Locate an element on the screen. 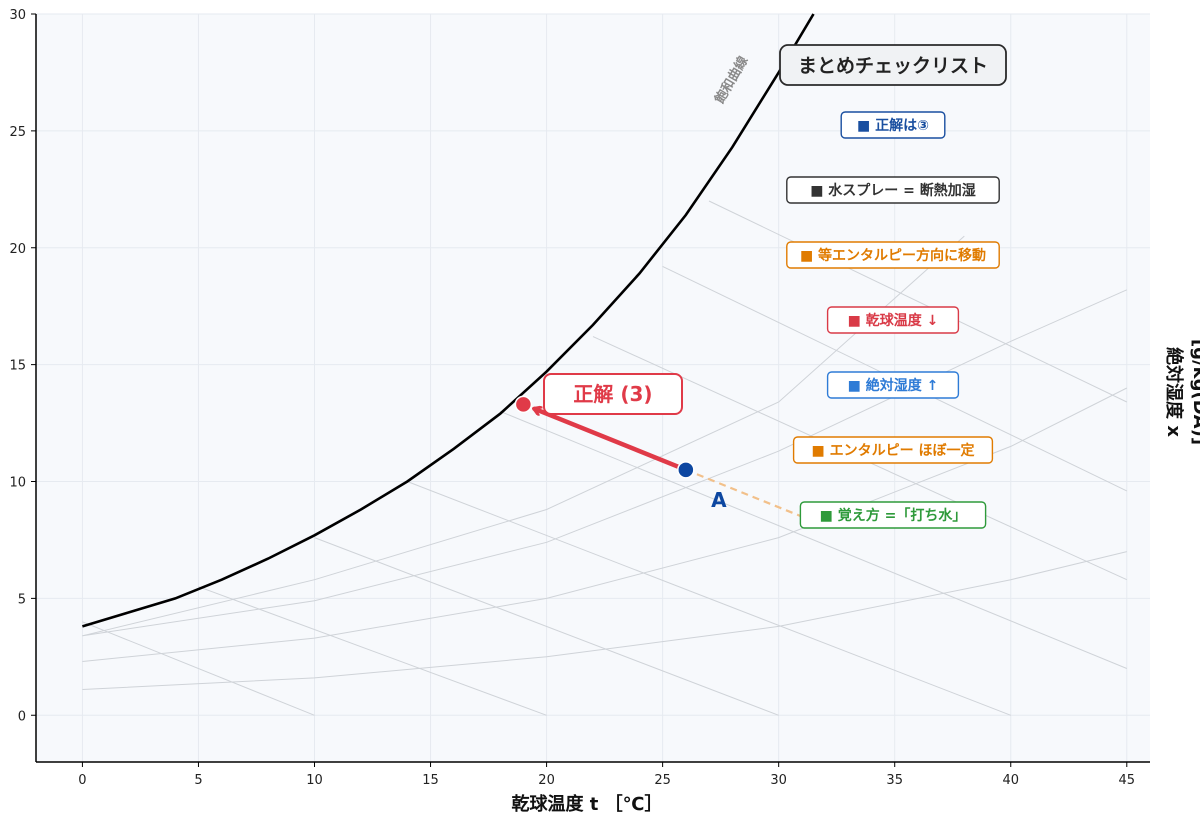 The height and width of the screenshot is (826, 1200). x-tick-label: 35 is located at coordinates (894, 780).